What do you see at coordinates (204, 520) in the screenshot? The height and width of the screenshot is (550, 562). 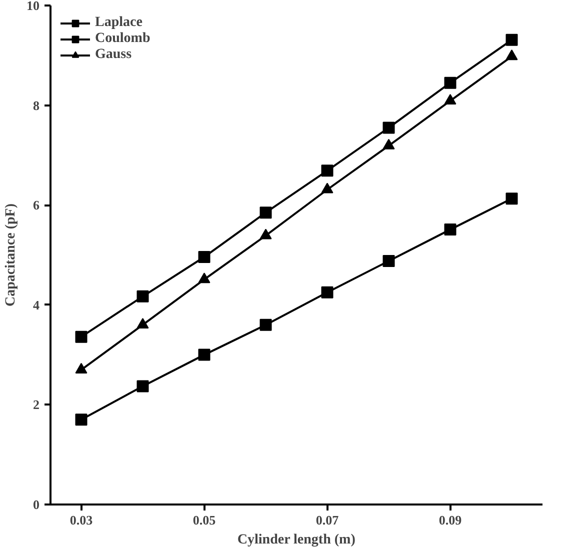 I see `x-tick-label: 0.05` at bounding box center [204, 520].